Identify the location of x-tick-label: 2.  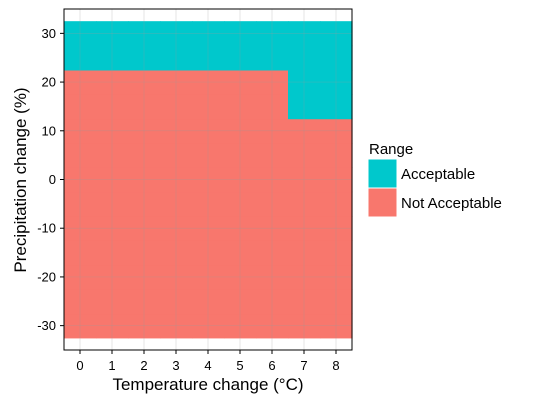
(143, 365).